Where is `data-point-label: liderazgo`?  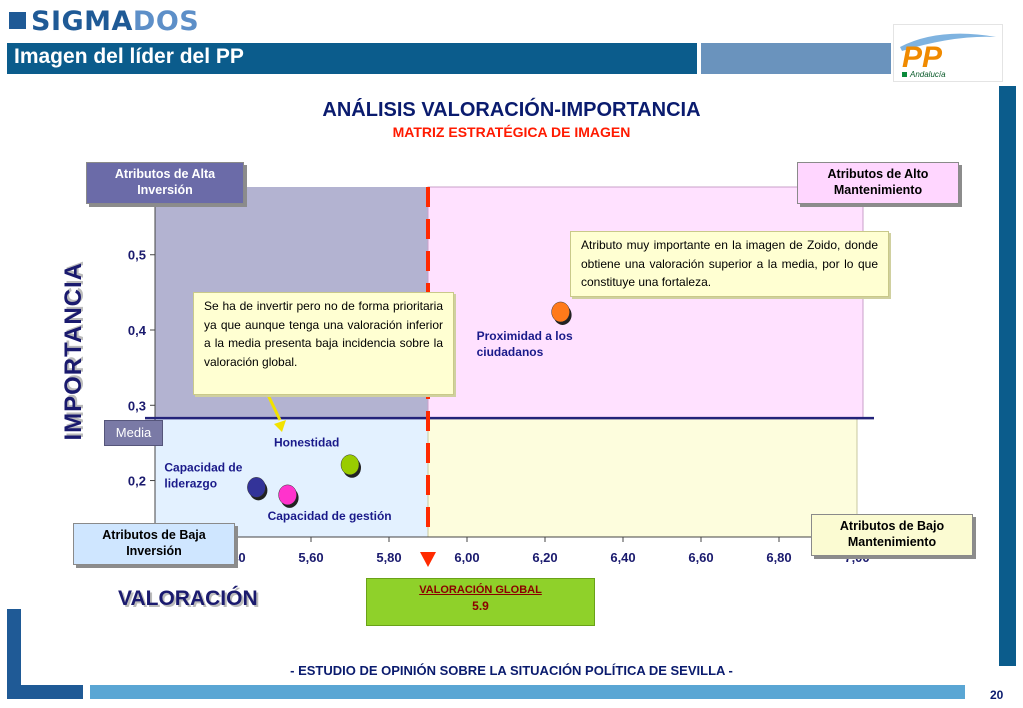 data-point-label: liderazgo is located at coordinates (190, 483).